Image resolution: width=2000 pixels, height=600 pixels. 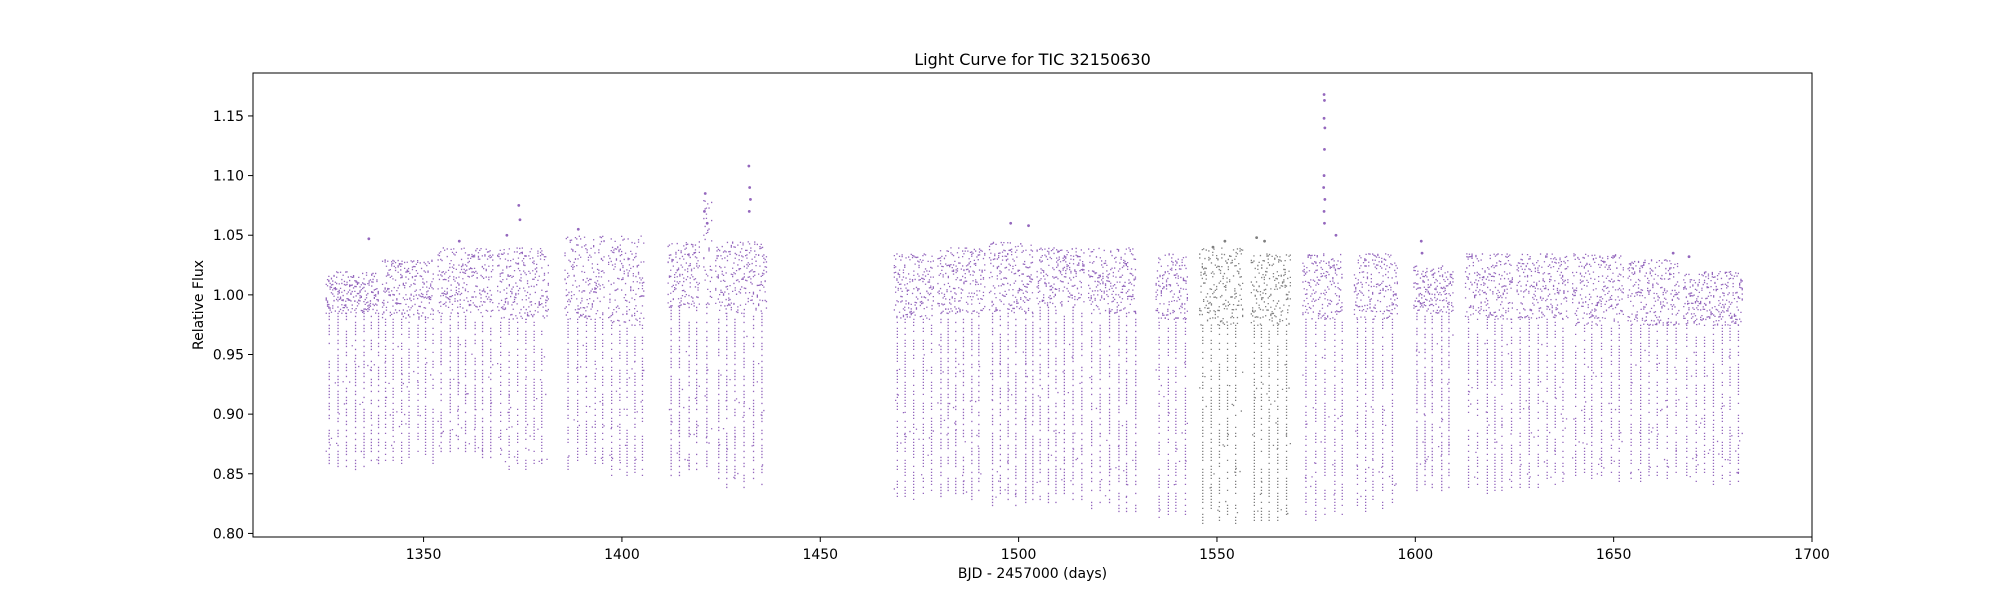 What do you see at coordinates (228, 177) in the screenshot?
I see `y-tick-label: 1.10` at bounding box center [228, 177].